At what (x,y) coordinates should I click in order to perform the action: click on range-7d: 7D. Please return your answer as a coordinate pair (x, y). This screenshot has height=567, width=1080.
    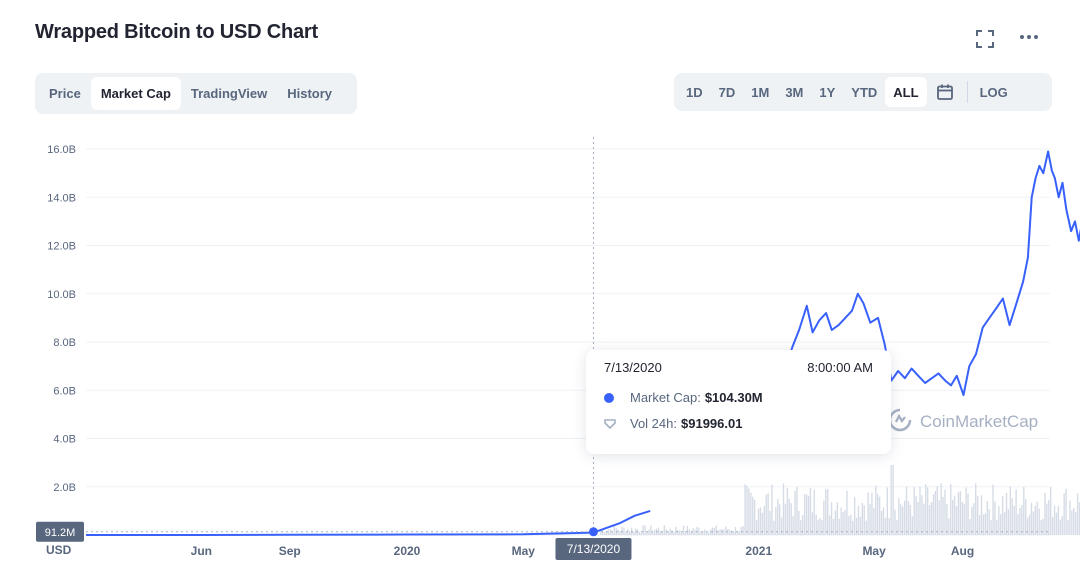
    Looking at the image, I should click on (727, 92).